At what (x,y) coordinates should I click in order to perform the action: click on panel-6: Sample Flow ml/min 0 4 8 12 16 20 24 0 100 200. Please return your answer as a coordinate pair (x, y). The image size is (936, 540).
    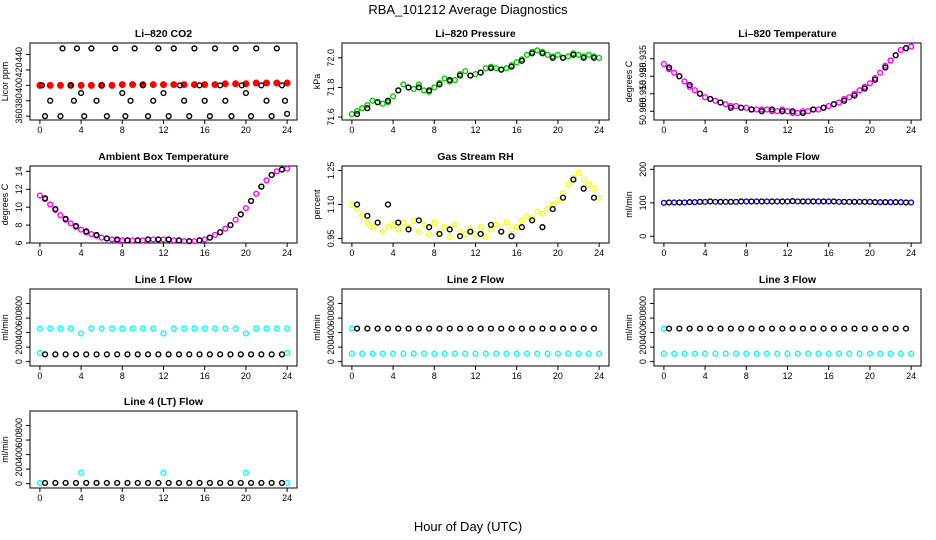
    Looking at the image, I should click on (773, 204).